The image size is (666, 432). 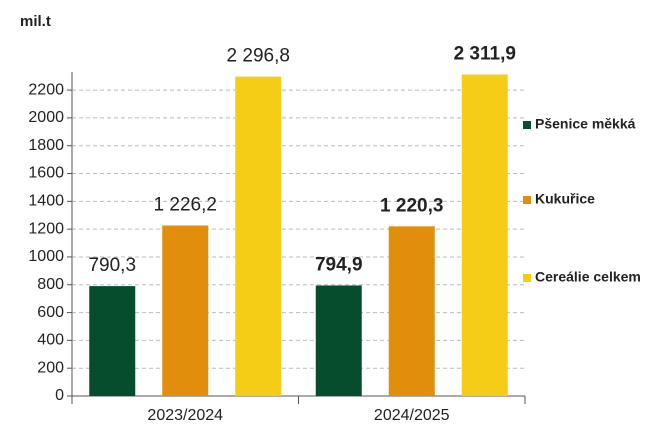 I want to click on x-tick-label: 2023/2024, so click(x=185, y=415).